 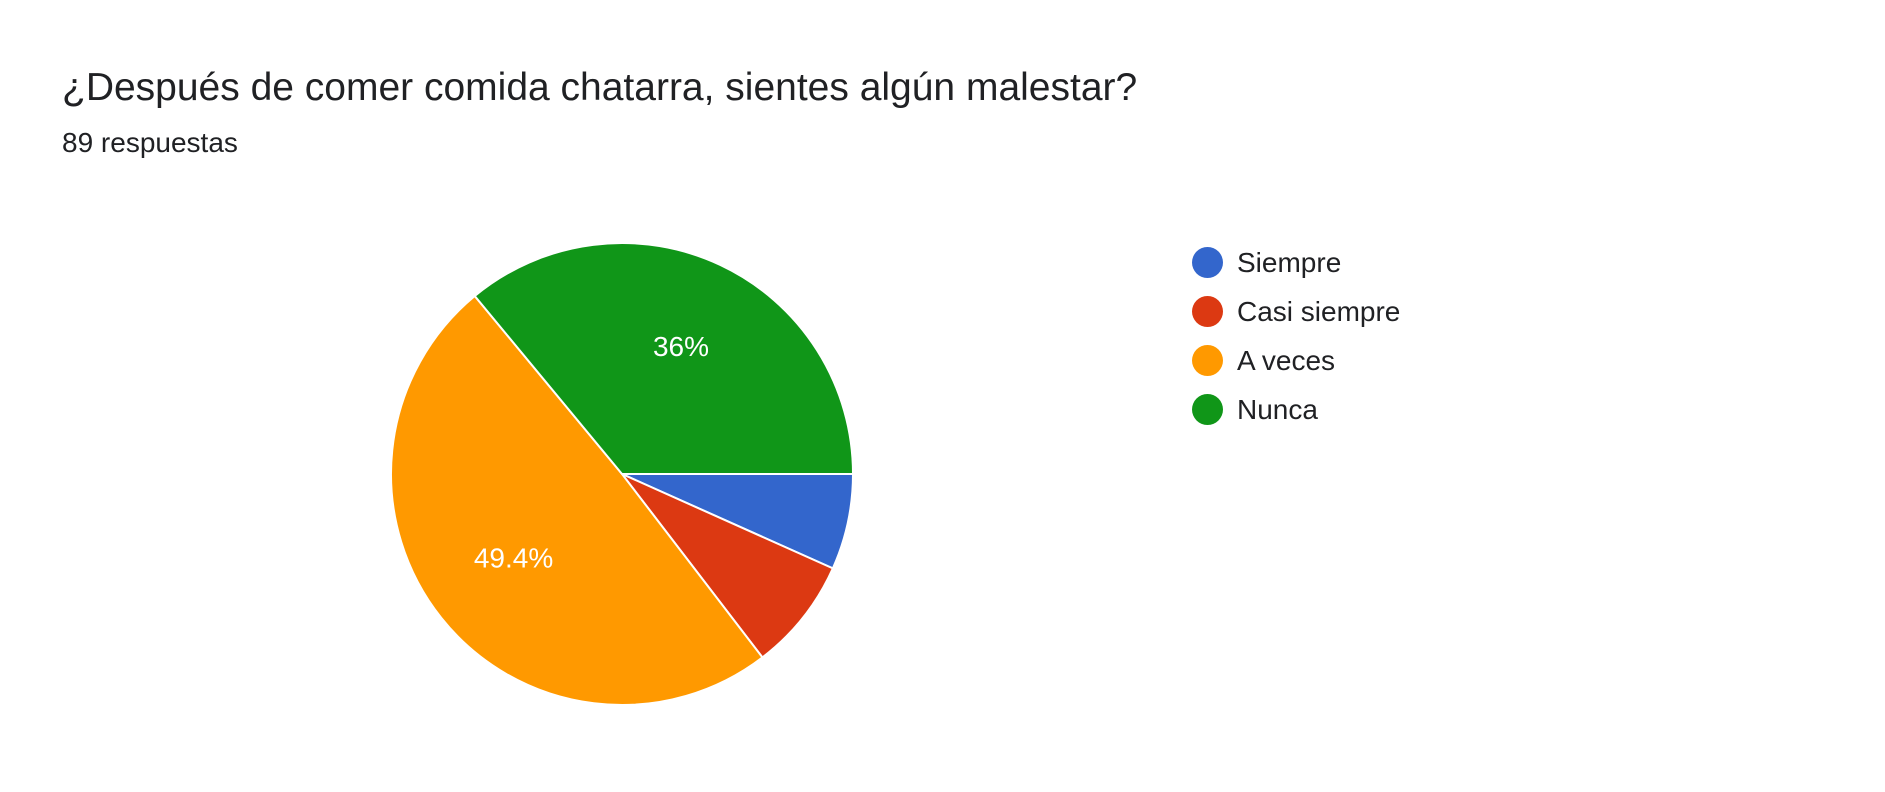 What do you see at coordinates (1207, 360) in the screenshot?
I see `legend-swatch-a-veces` at bounding box center [1207, 360].